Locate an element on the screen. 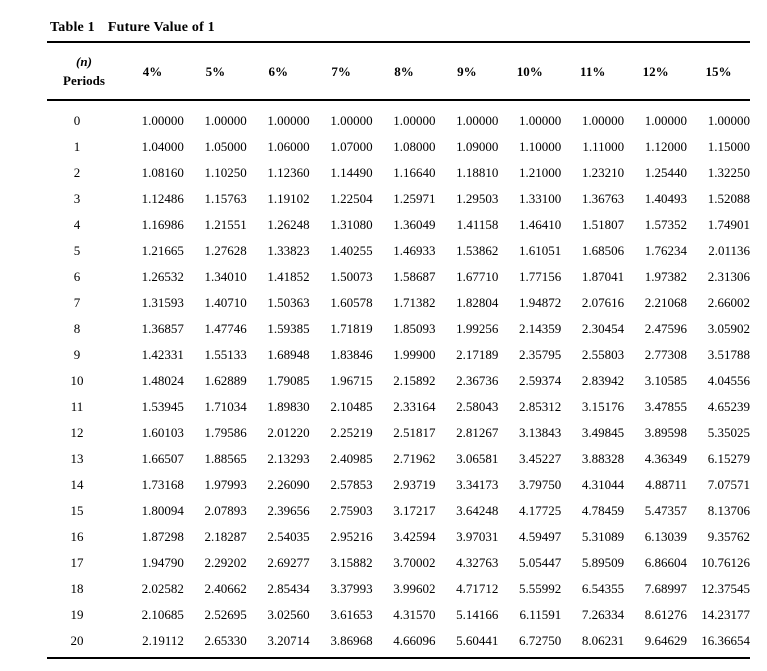 The height and width of the screenshot is (671, 767). value-cell: 4.17725 is located at coordinates (540, 510).